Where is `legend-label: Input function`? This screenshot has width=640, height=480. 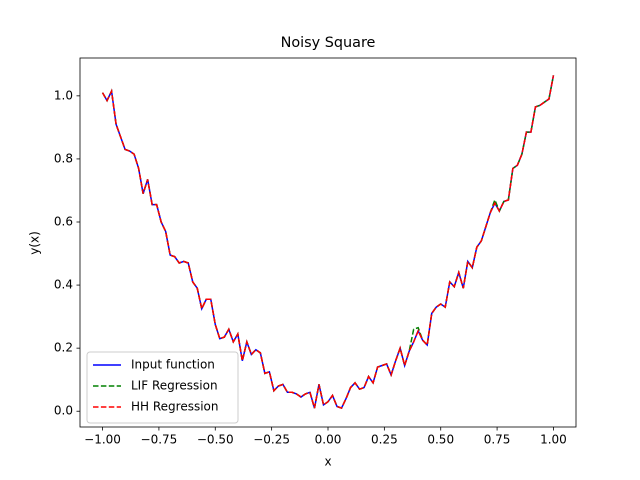 legend-label: Input function is located at coordinates (173, 365).